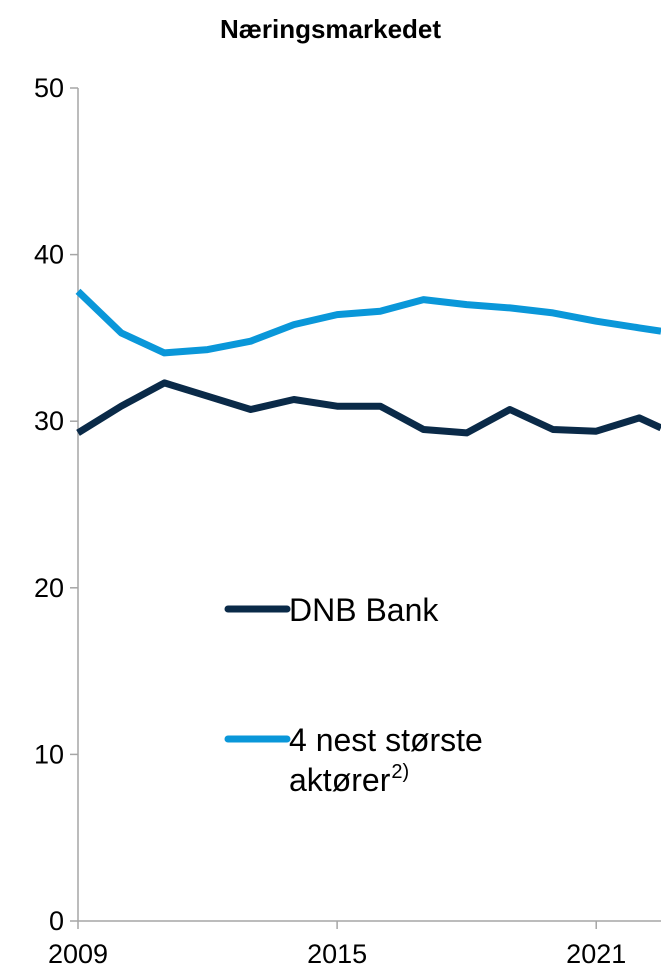 This screenshot has width=661, height=974. What do you see at coordinates (340, 780) in the screenshot?
I see `legend-label-peers-line2: aktører` at bounding box center [340, 780].